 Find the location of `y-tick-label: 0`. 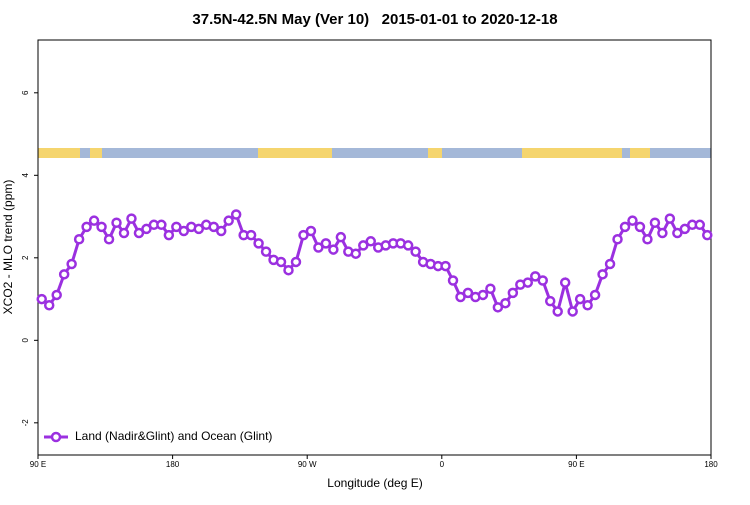

y-tick-label: 0 is located at coordinates (25, 340).